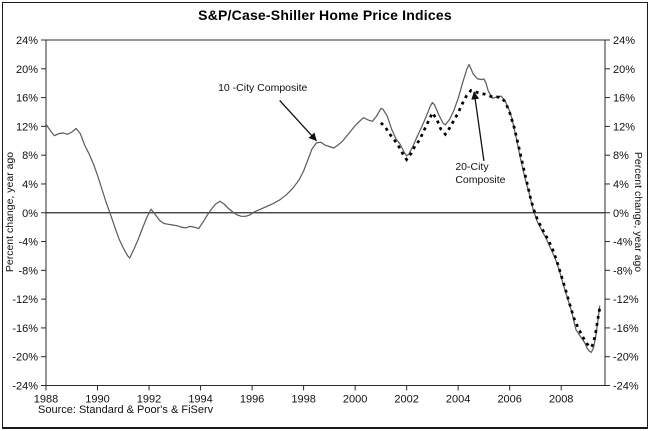 The height and width of the screenshot is (431, 650). I want to click on source-note: Source: Standard & Poor's & FiServ, so click(126, 410).